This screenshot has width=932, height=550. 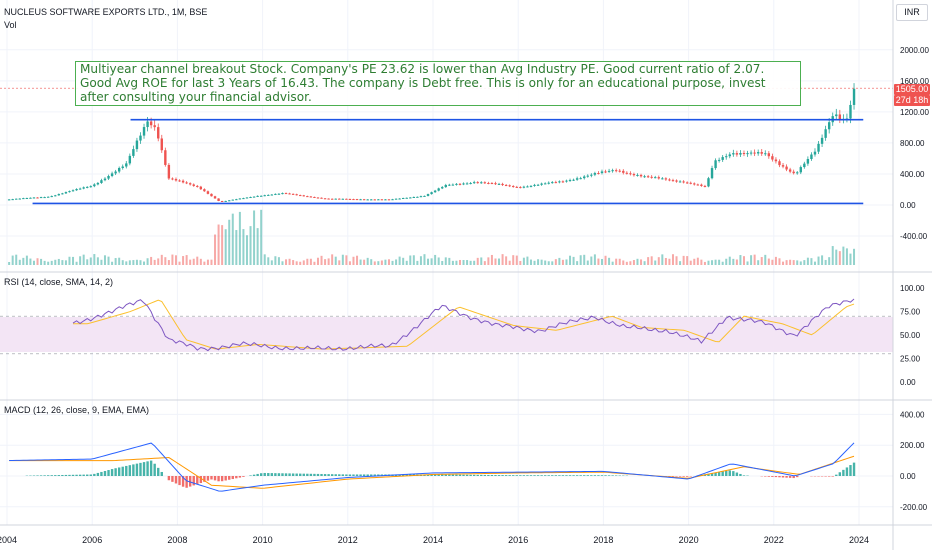 What do you see at coordinates (433, 540) in the screenshot?
I see `x-tick-label: 2014` at bounding box center [433, 540].